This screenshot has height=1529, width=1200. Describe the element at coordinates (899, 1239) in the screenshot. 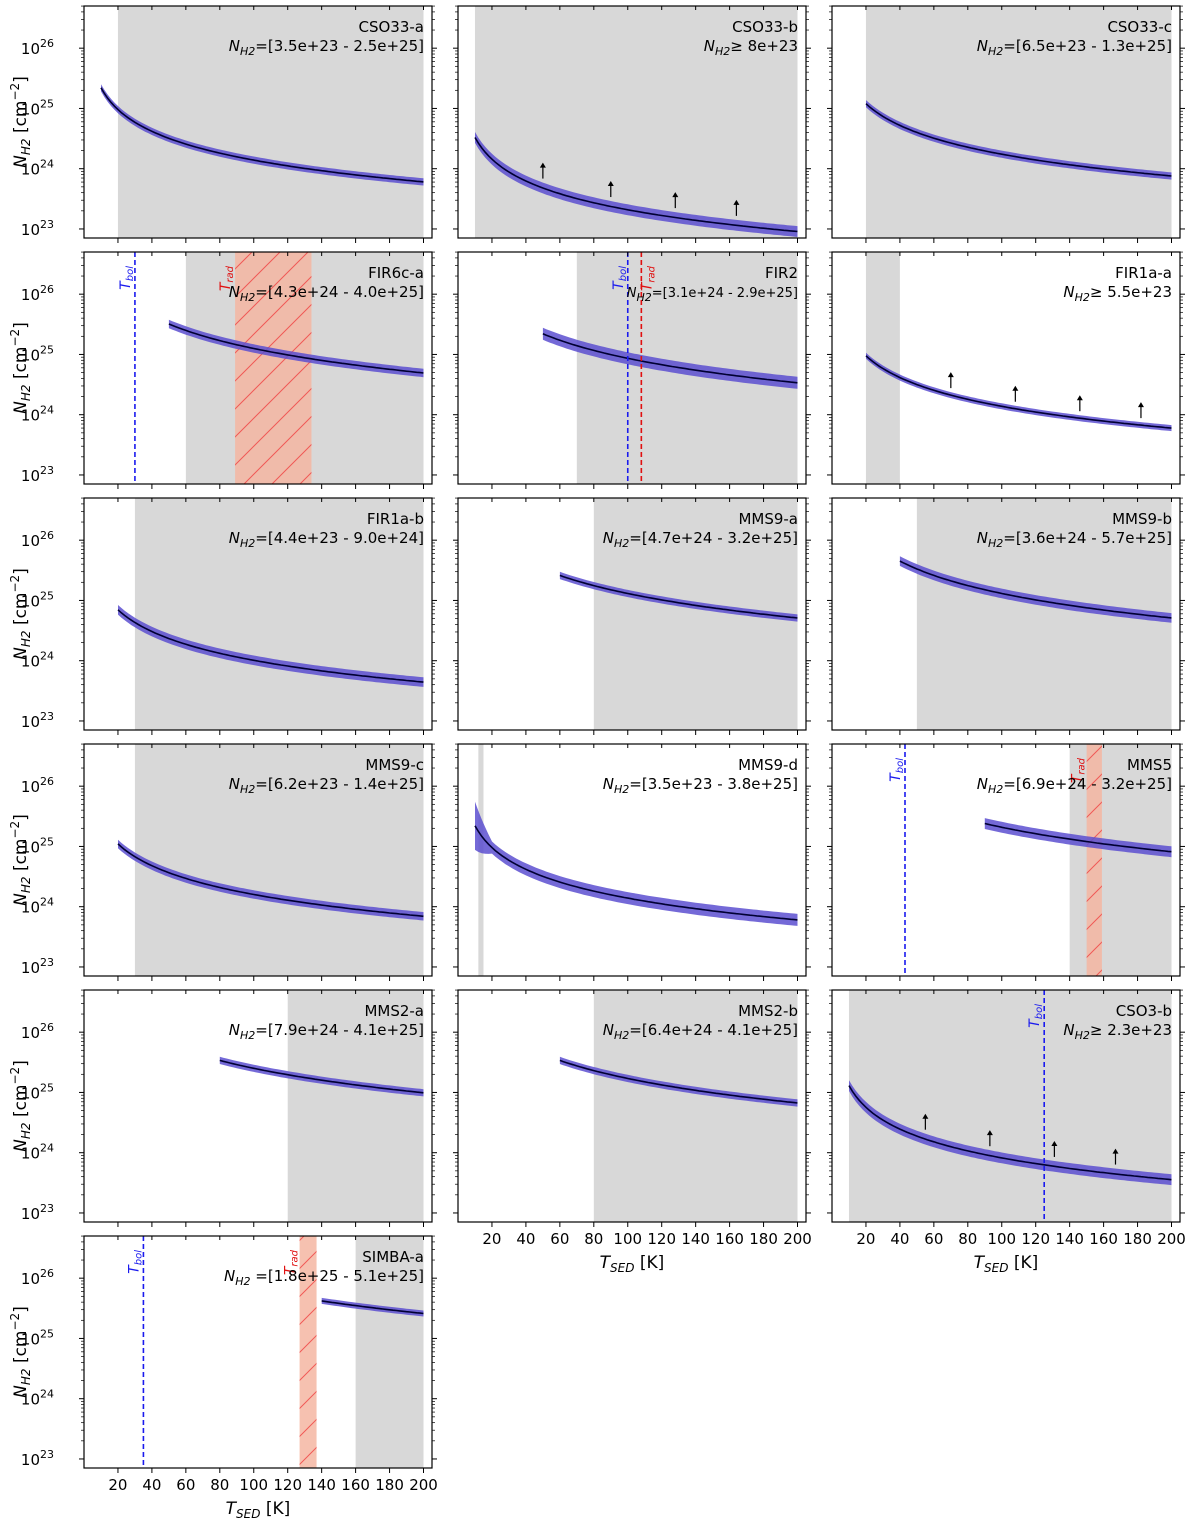

I see `x-tick-label: 40` at that location.